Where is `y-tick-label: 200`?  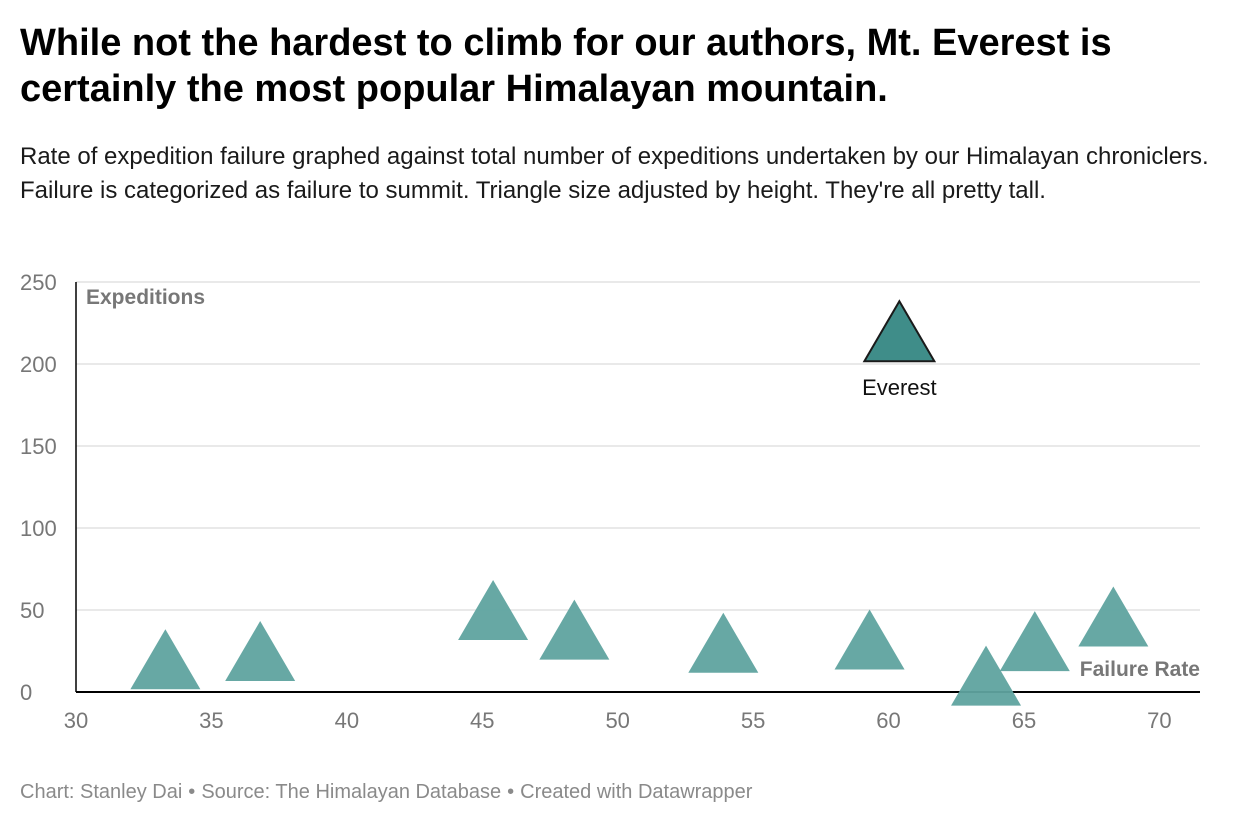 y-tick-label: 200 is located at coordinates (38, 364).